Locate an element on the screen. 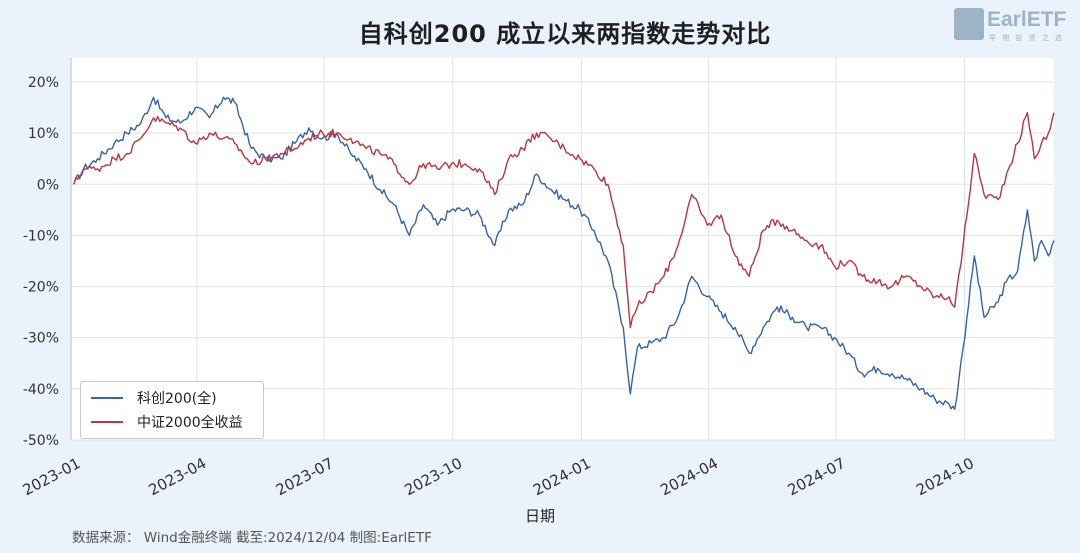  legend-label-csi2000: 中证2000全收益 is located at coordinates (190, 423).